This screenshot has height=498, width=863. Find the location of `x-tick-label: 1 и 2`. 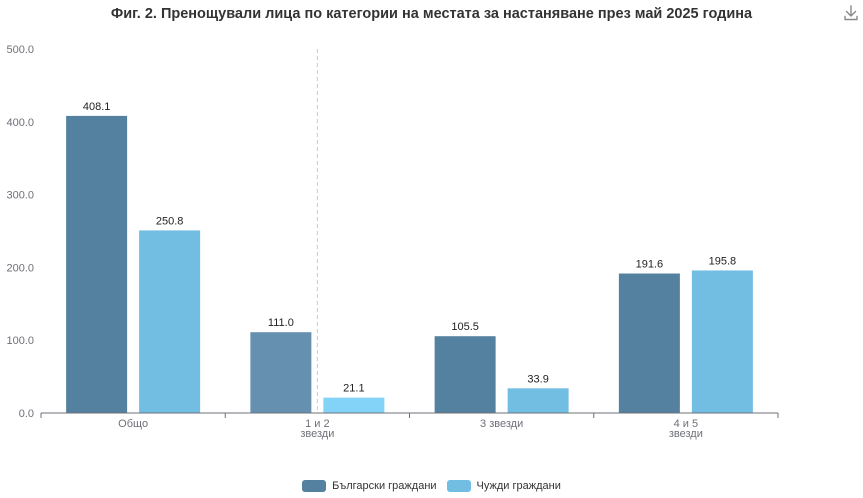

x-tick-label: 1 и 2 is located at coordinates (317, 424).